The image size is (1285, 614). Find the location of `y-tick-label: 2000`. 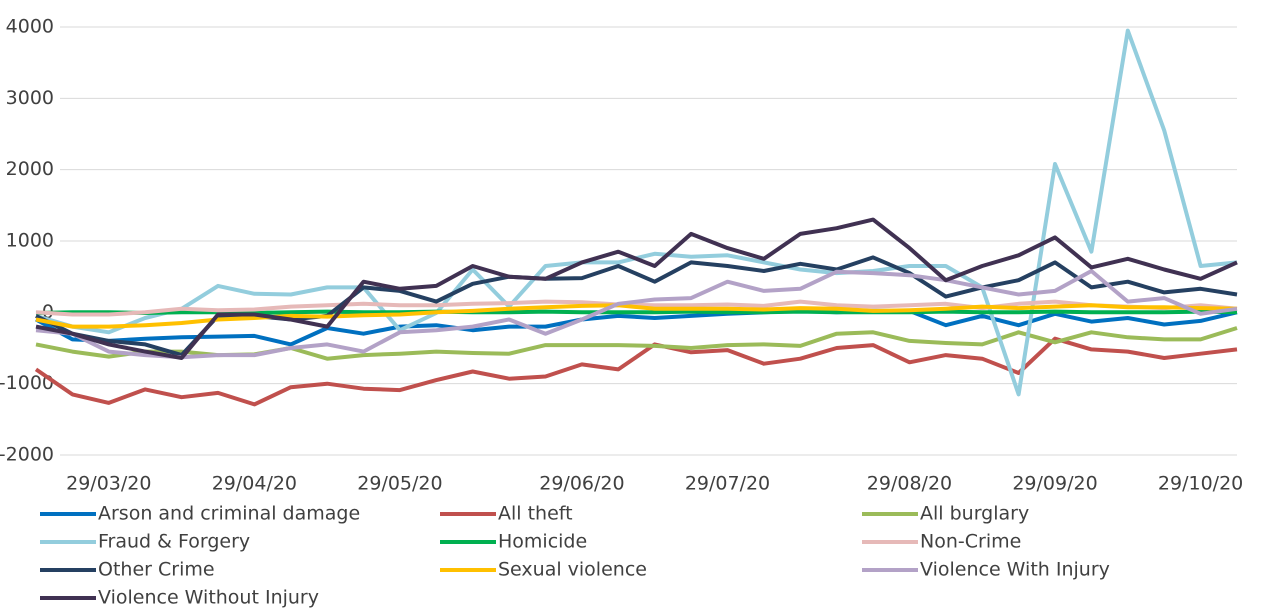

y-tick-label: 2000 is located at coordinates (30, 169).